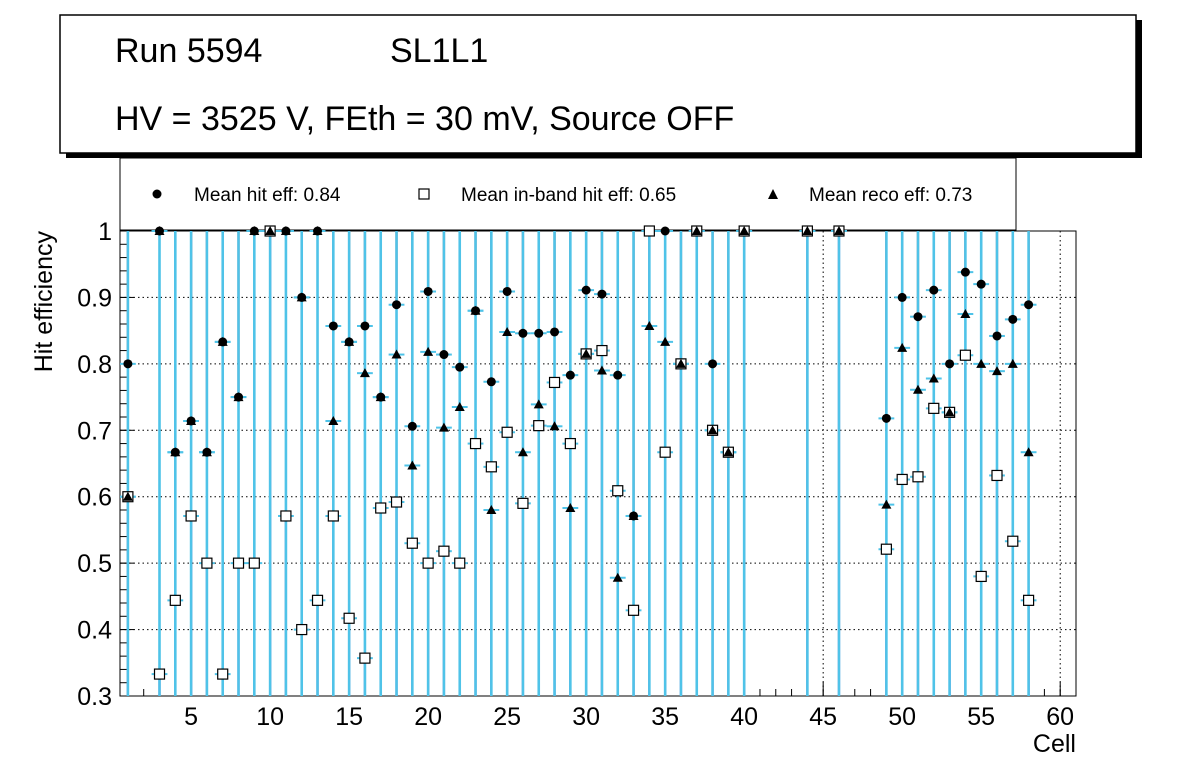 Image resolution: width=1196 pixels, height=772 pixels. I want to click on y-tick-label: 0.6, so click(94, 498).